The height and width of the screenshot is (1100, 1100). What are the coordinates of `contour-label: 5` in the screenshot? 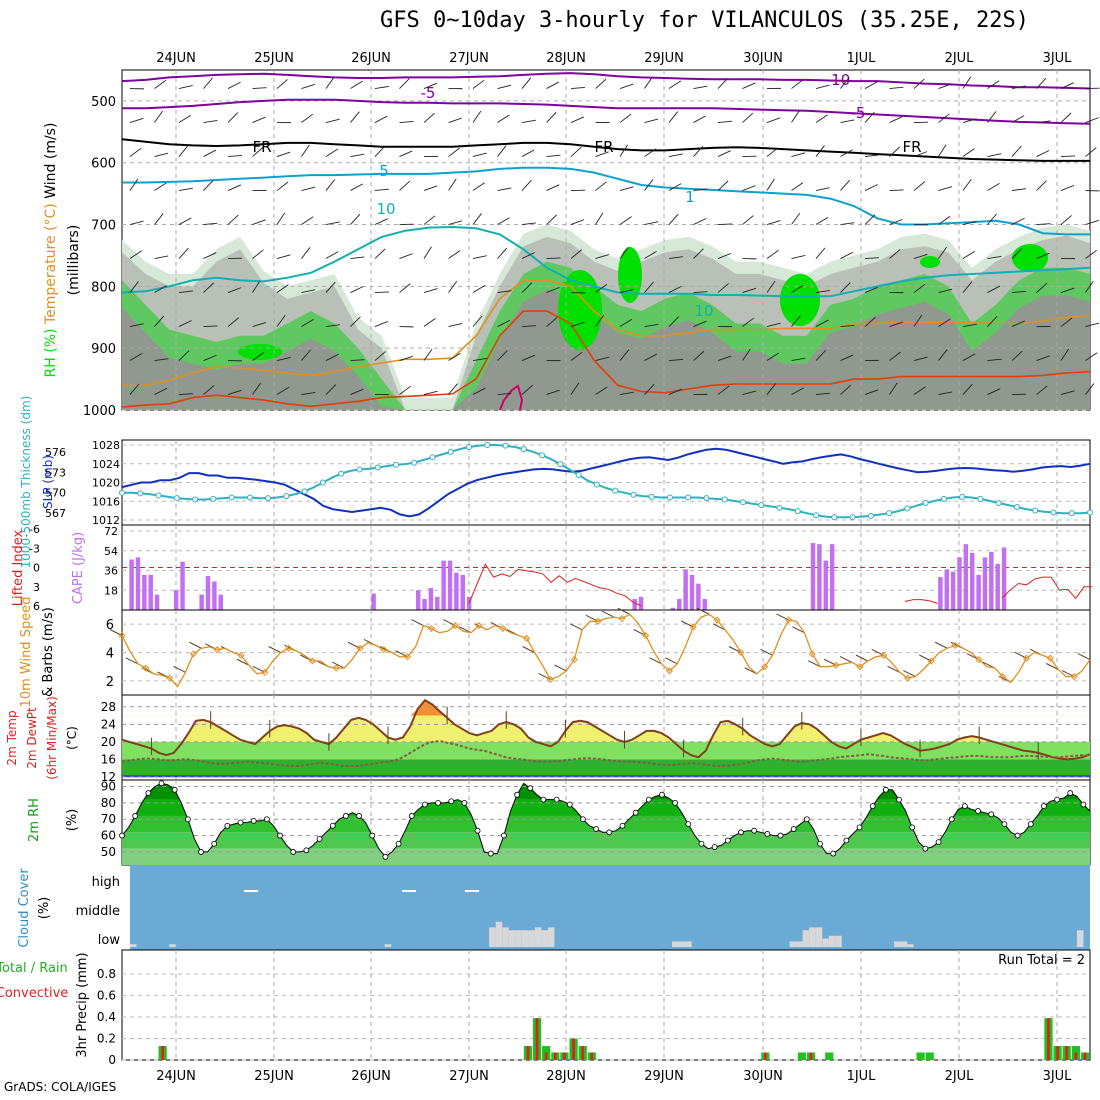 It's located at (384, 171).